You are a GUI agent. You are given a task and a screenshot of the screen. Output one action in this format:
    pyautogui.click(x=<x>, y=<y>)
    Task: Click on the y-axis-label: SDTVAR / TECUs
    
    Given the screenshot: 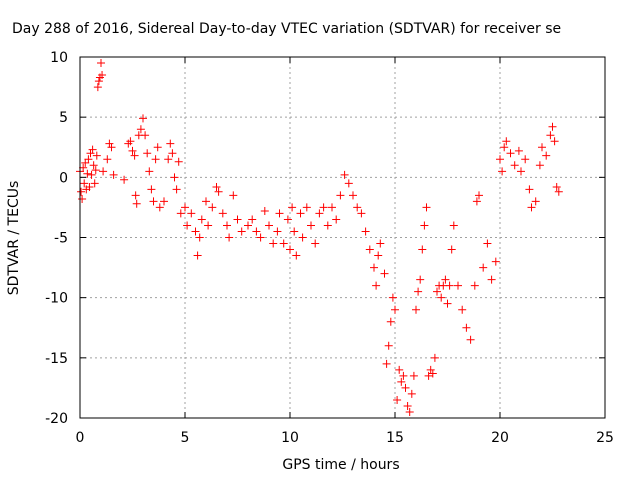 What is the action you would take?
    pyautogui.click(x=14, y=238)
    